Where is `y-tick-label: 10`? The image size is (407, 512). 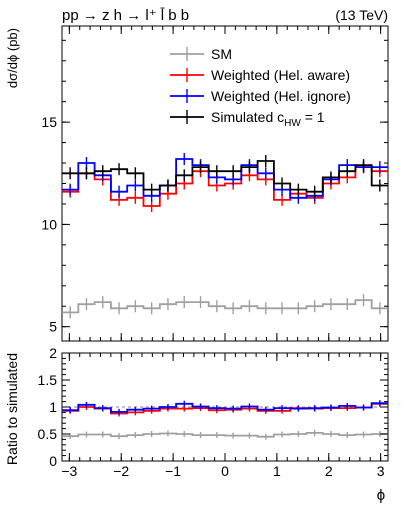
y-tick-label: 10 is located at coordinates (49, 224).